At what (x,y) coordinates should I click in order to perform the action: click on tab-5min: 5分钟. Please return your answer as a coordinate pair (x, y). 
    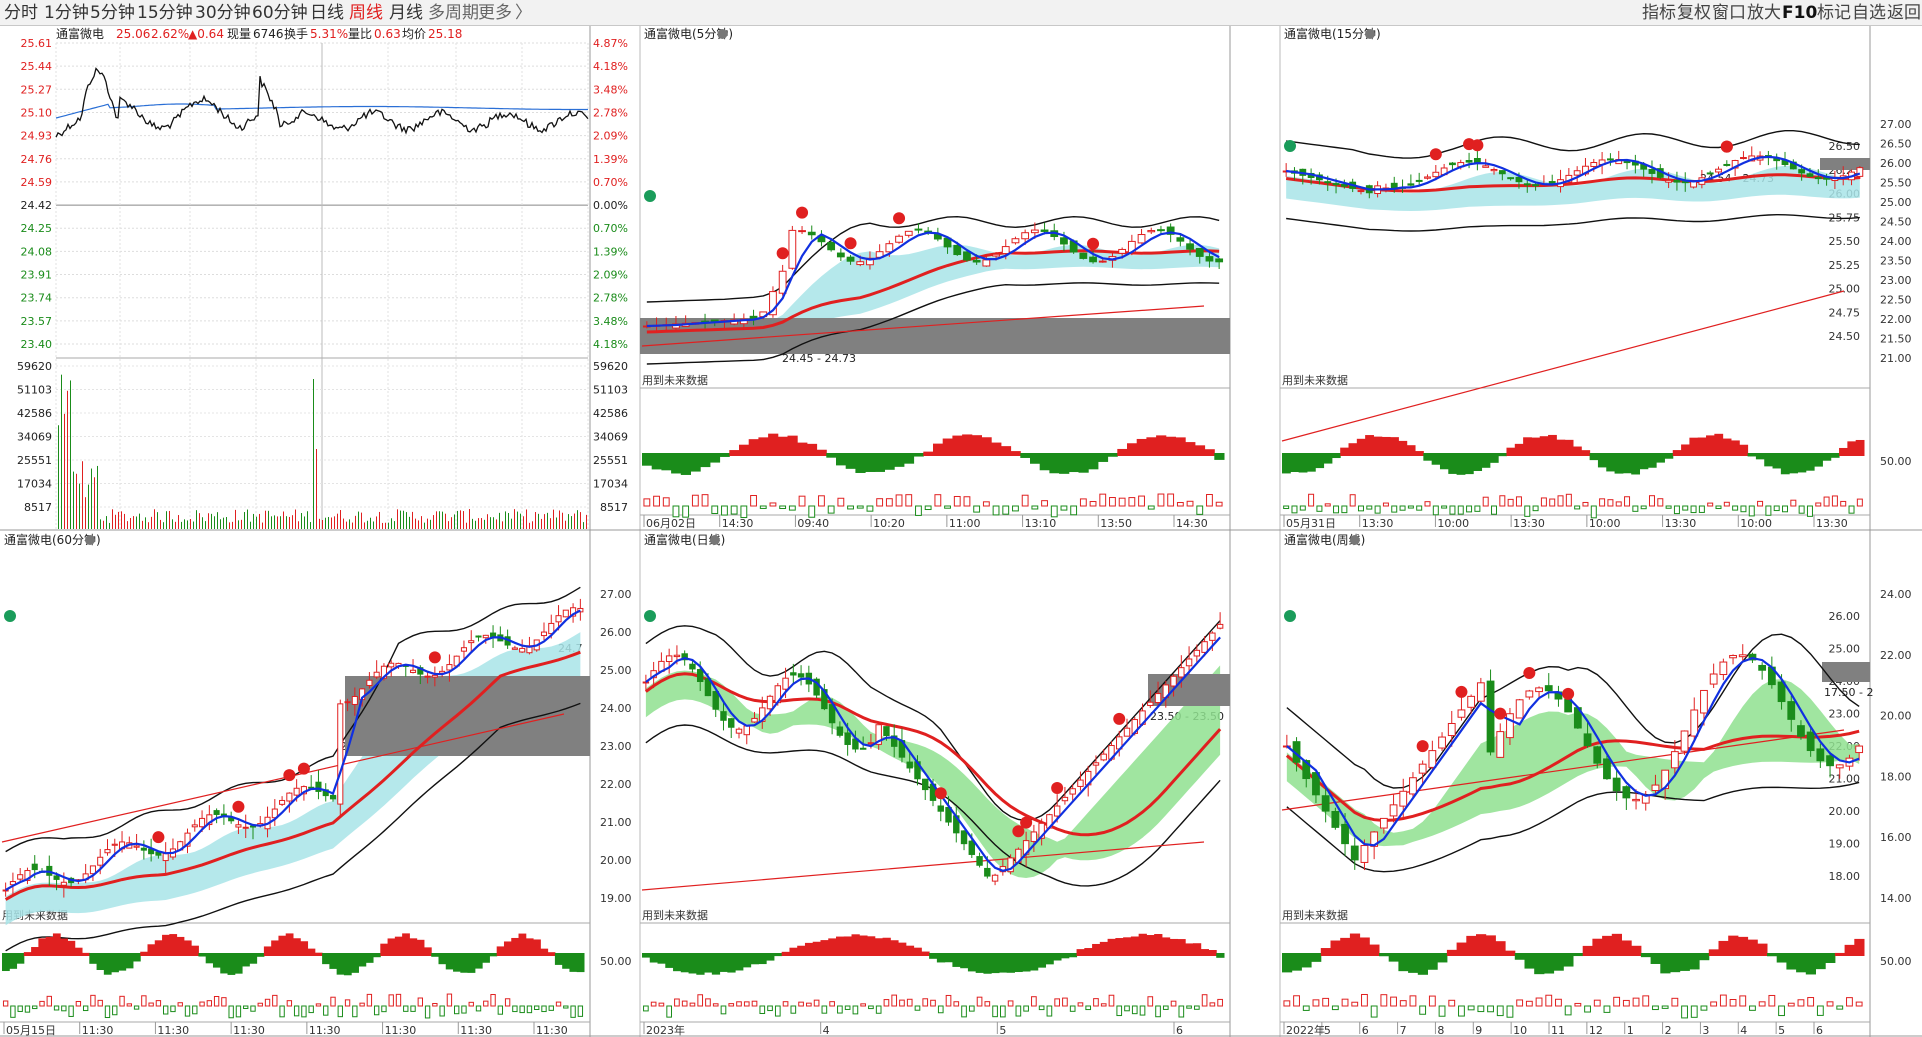
    Looking at the image, I should click on (112, 13).